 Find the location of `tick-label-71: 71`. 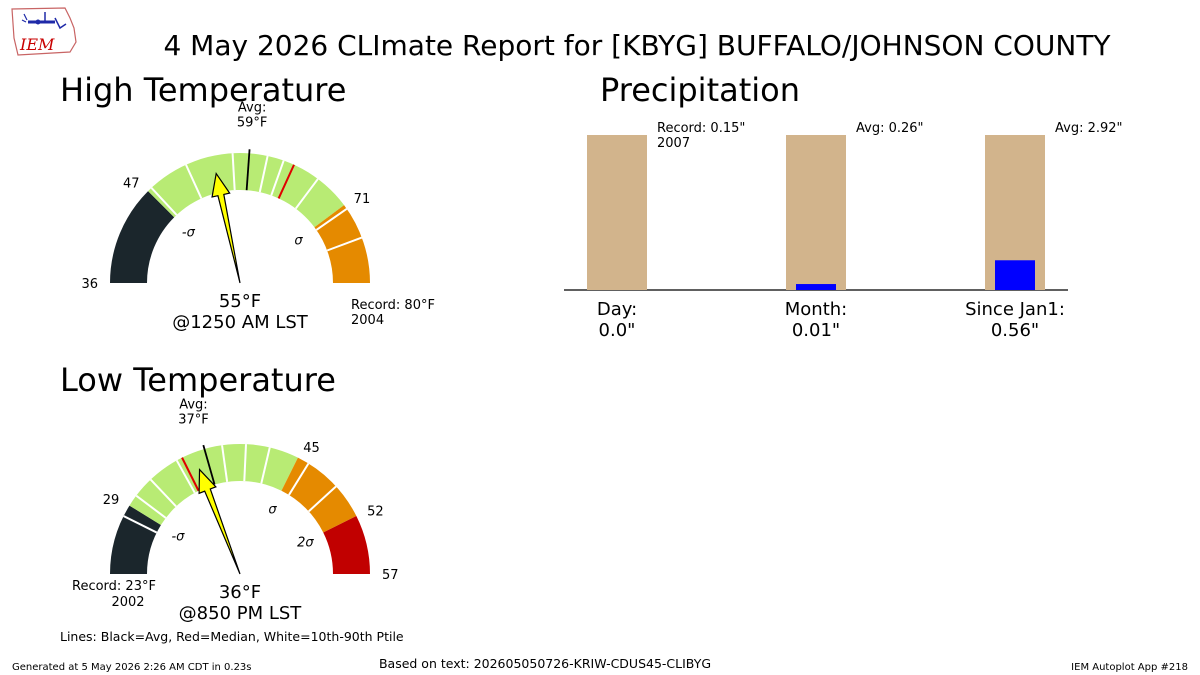

tick-label-71: 71 is located at coordinates (362, 199).